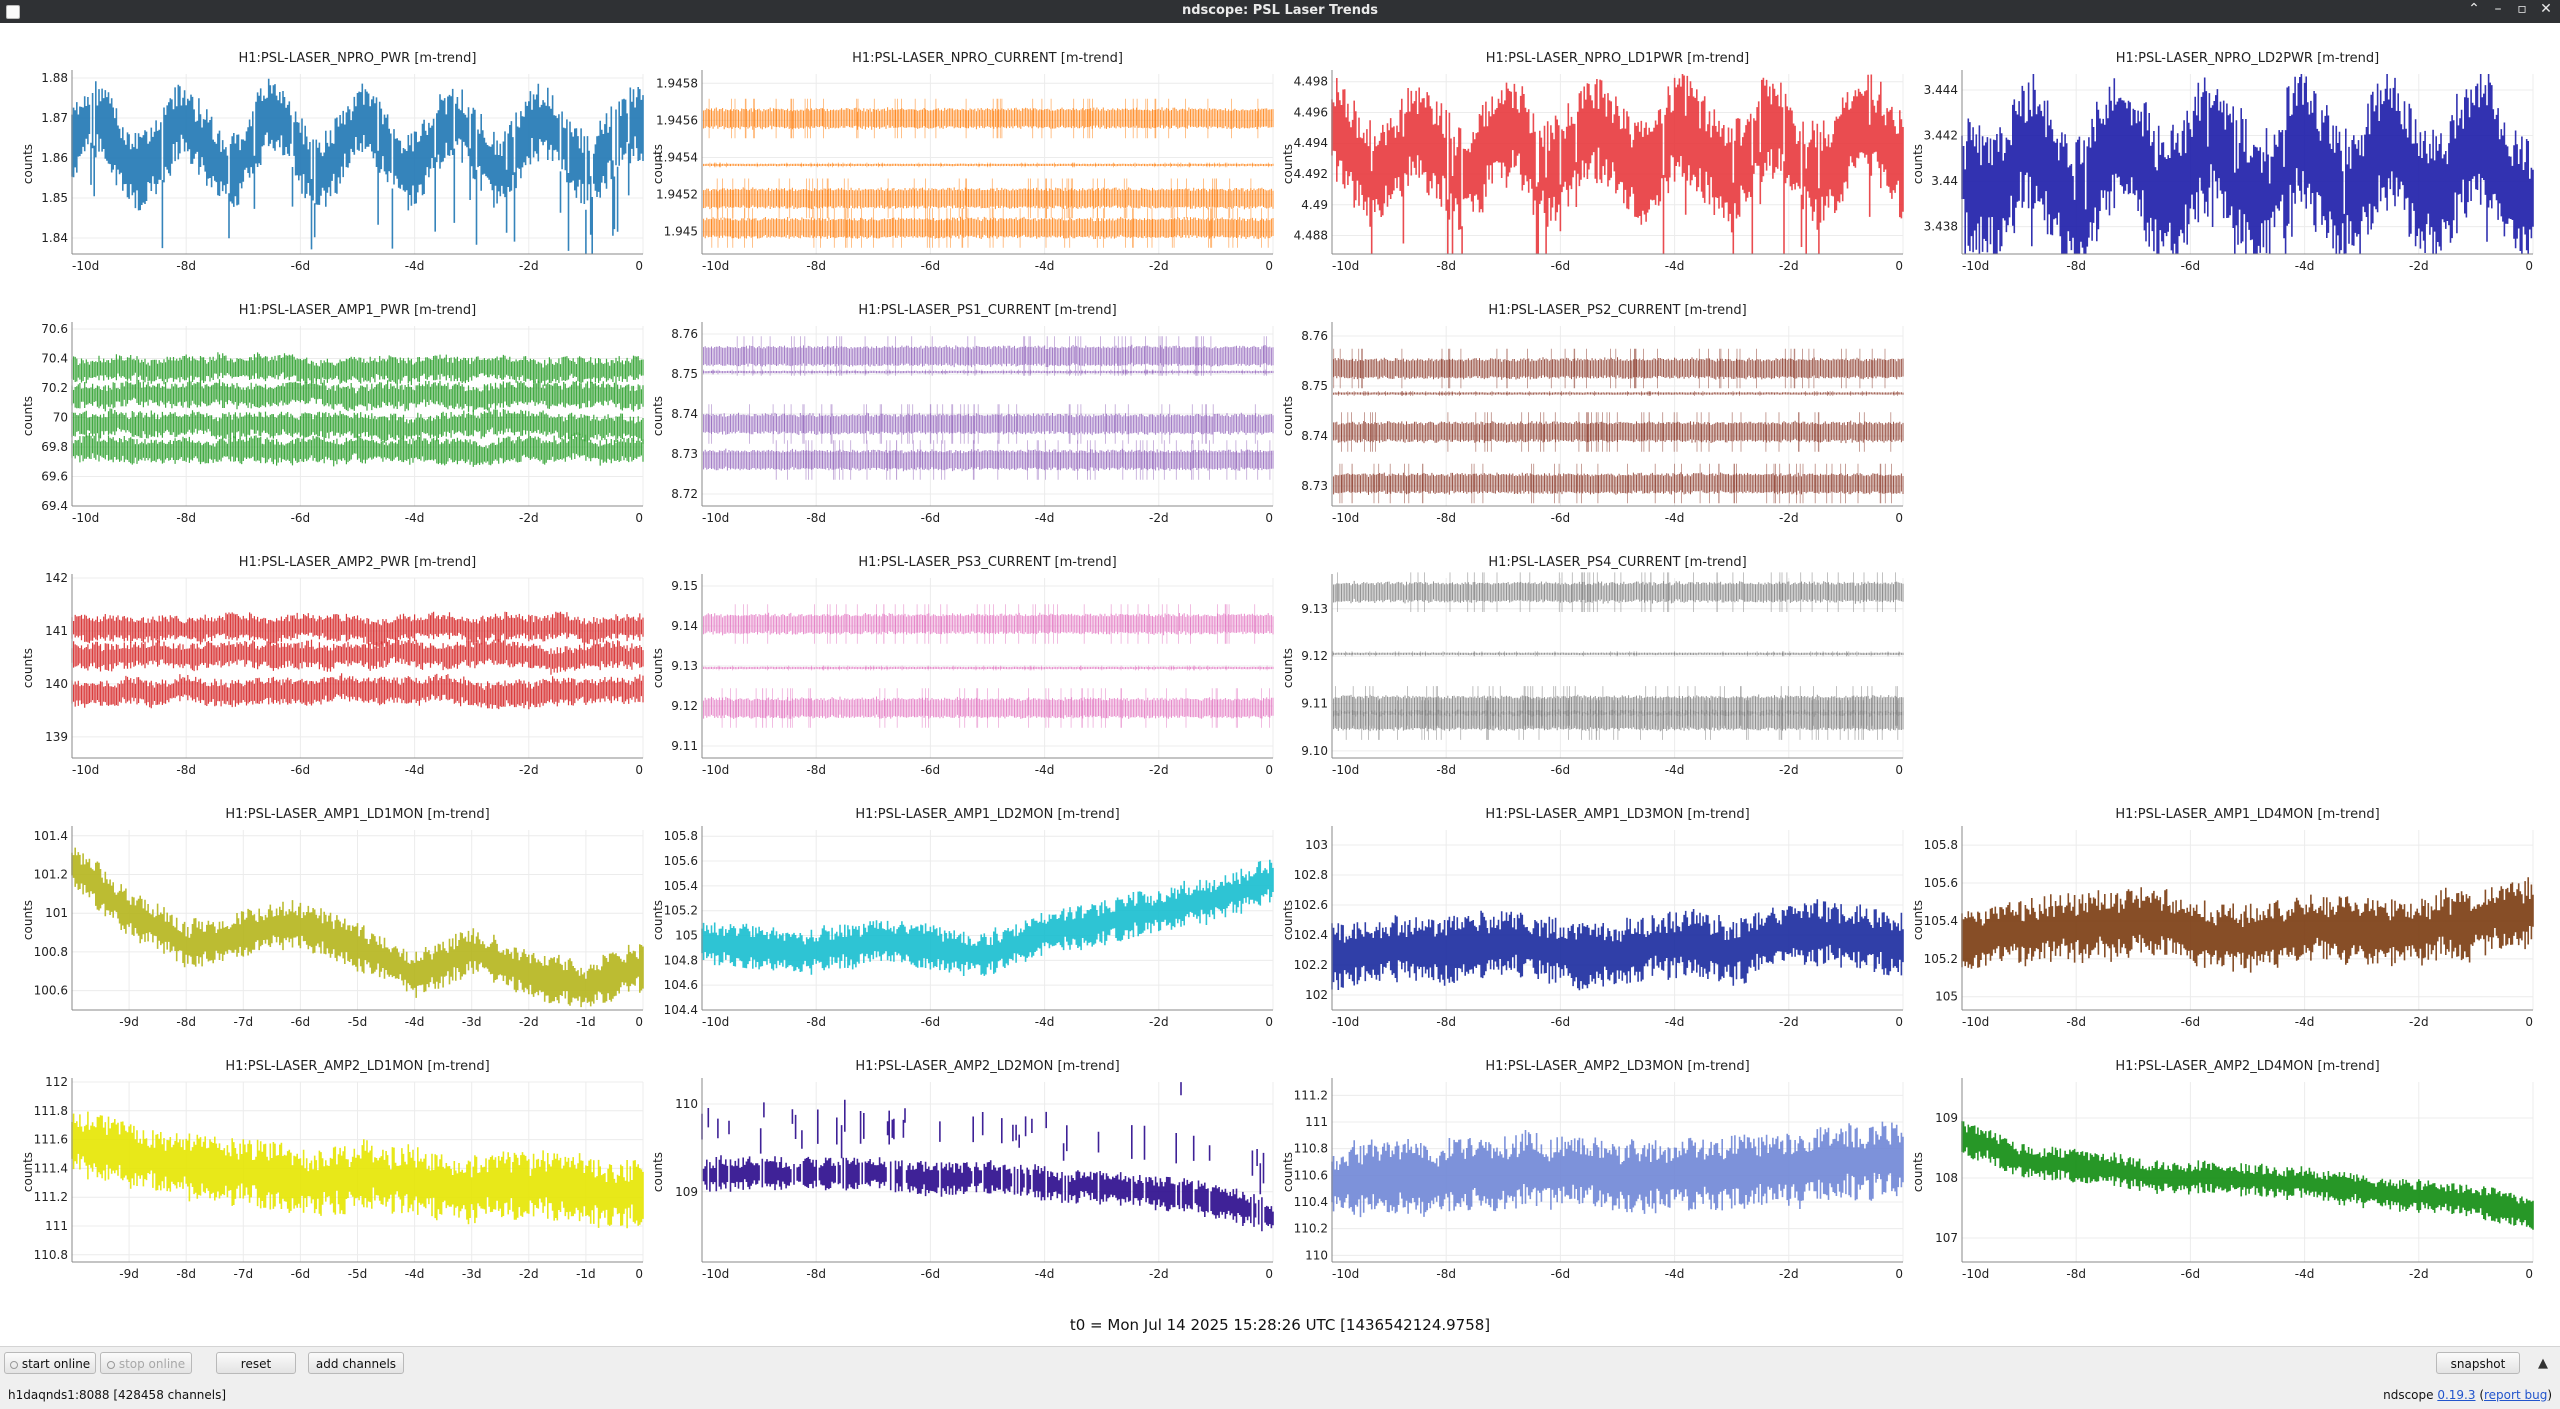 The height and width of the screenshot is (1409, 2560). I want to click on series-amp1-ld2mon, so click(987, 917).